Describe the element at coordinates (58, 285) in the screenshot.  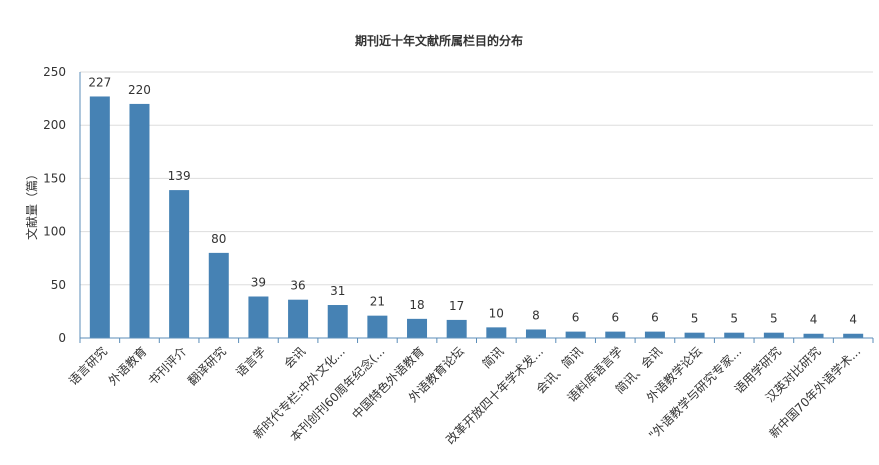
I see `y-tick-label: 50` at that location.